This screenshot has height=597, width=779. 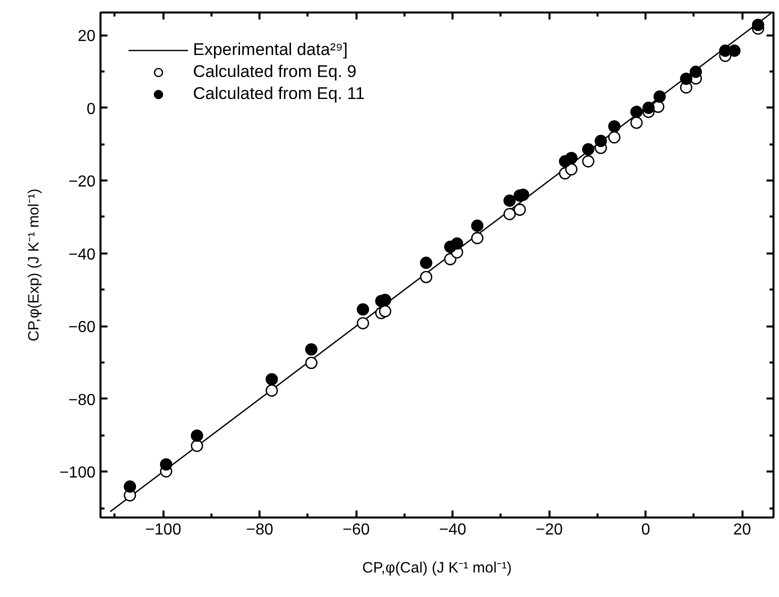 I want to click on y-tick-label: −40, so click(x=82, y=255).